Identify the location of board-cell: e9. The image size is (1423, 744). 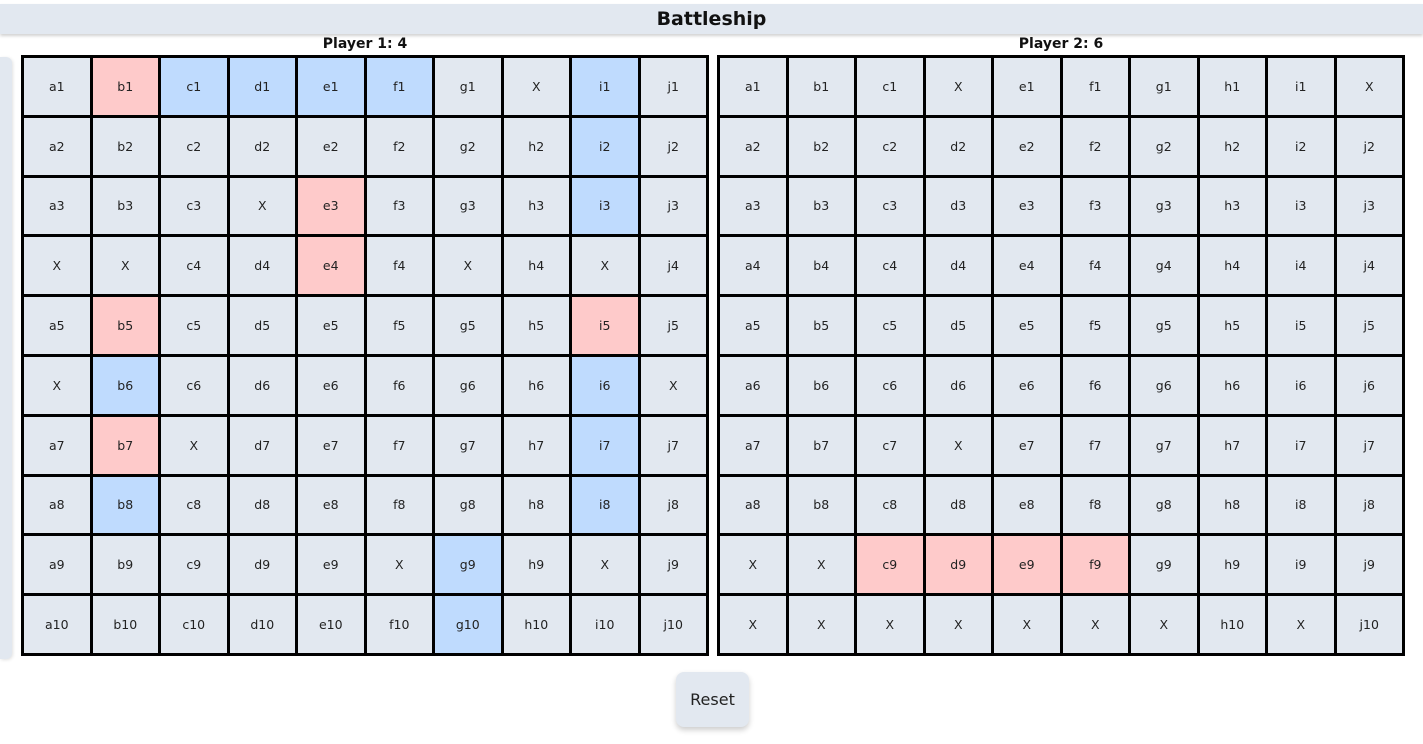
(1027, 565).